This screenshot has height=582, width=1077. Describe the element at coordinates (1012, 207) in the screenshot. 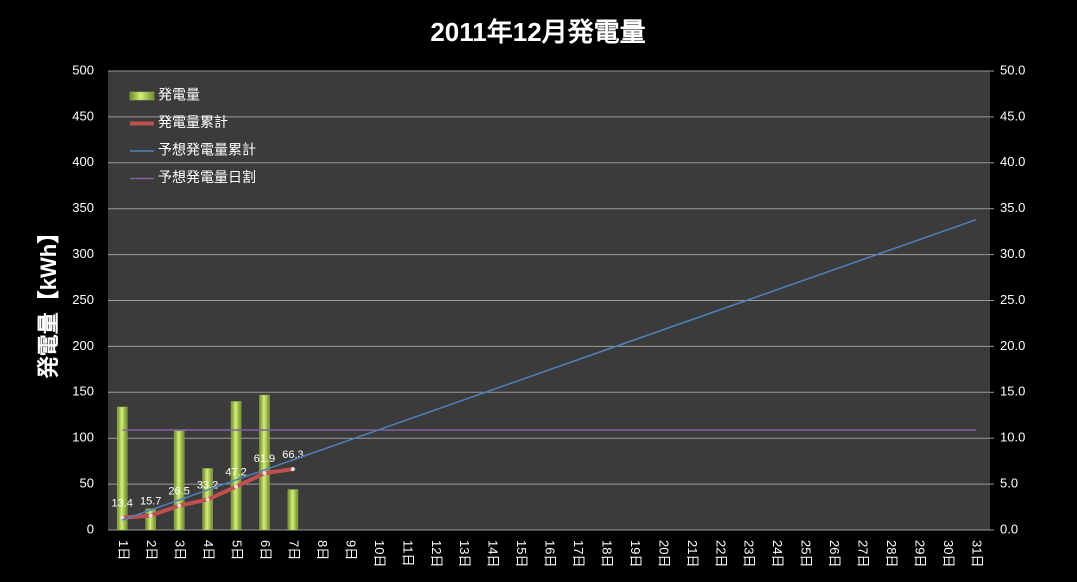

I see `y2-tick-label: 35.0` at that location.